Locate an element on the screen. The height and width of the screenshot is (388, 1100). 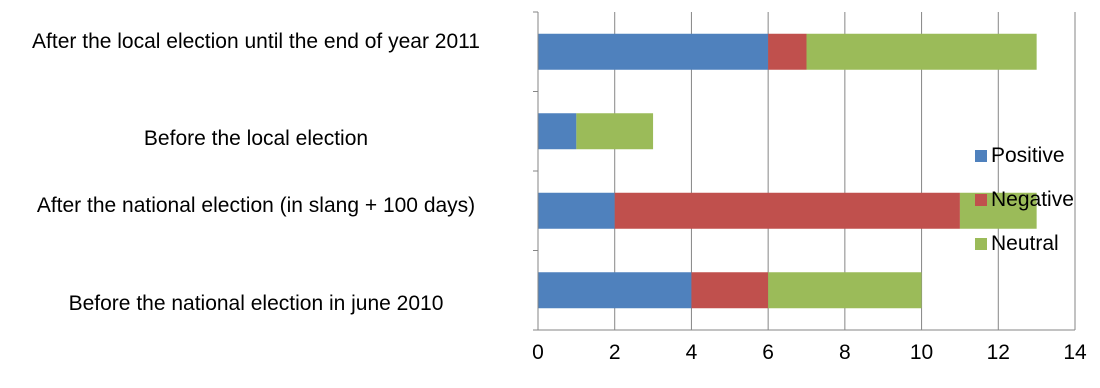
x-tick-label-0: 0 is located at coordinates (538, 352).